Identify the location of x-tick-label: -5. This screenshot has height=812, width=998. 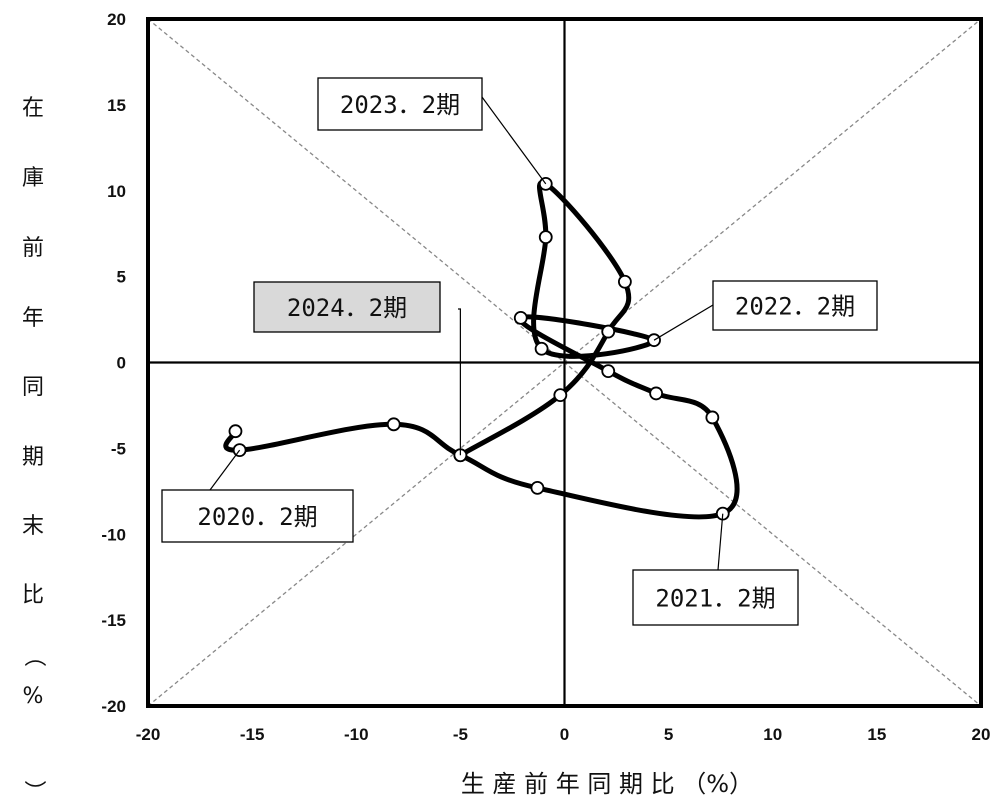
(460, 734).